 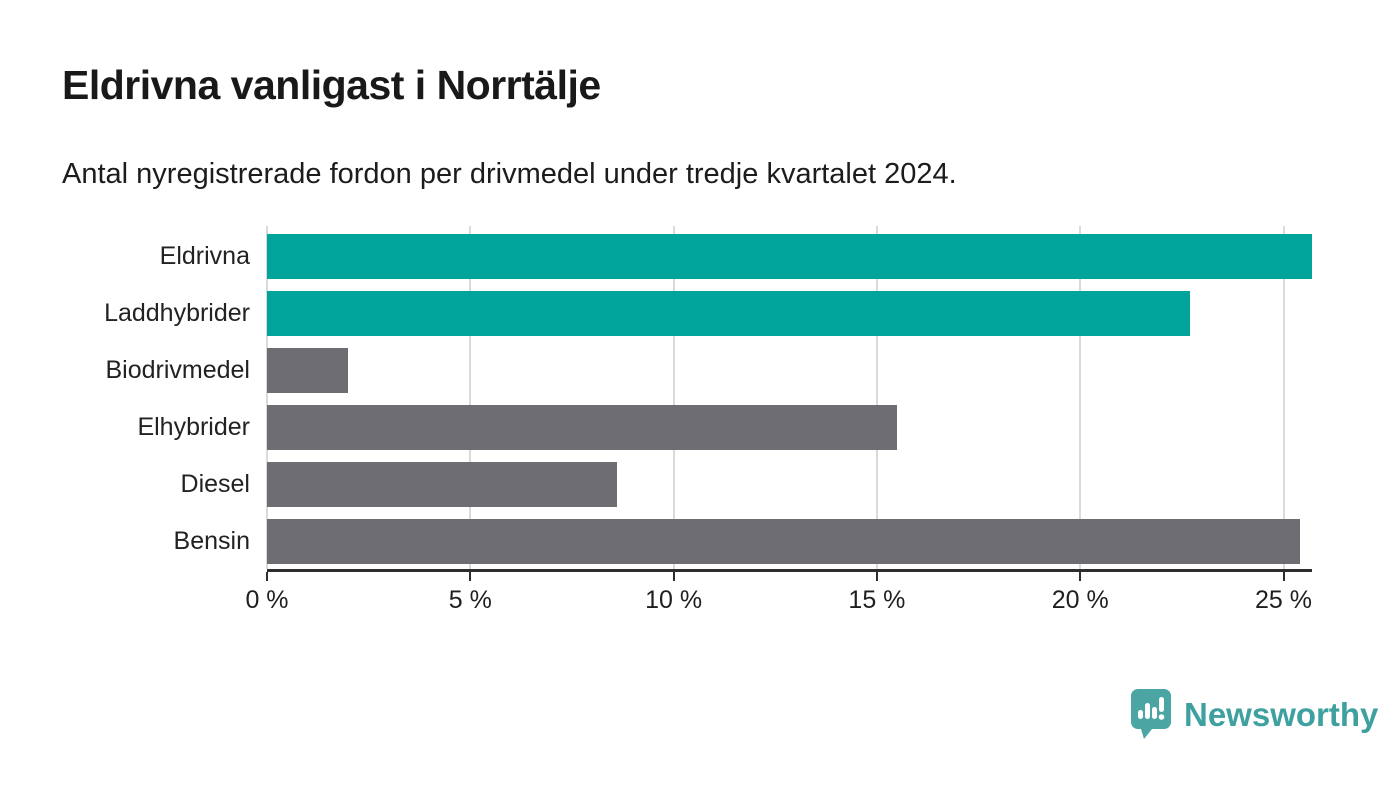 I want to click on bar-biodrivmedel, so click(x=308, y=370).